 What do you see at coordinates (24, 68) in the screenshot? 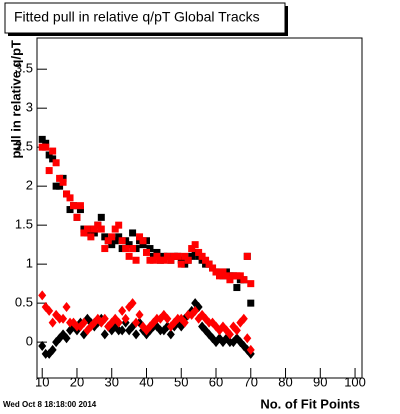
I see `y-tick-label: 3.5` at bounding box center [24, 68].